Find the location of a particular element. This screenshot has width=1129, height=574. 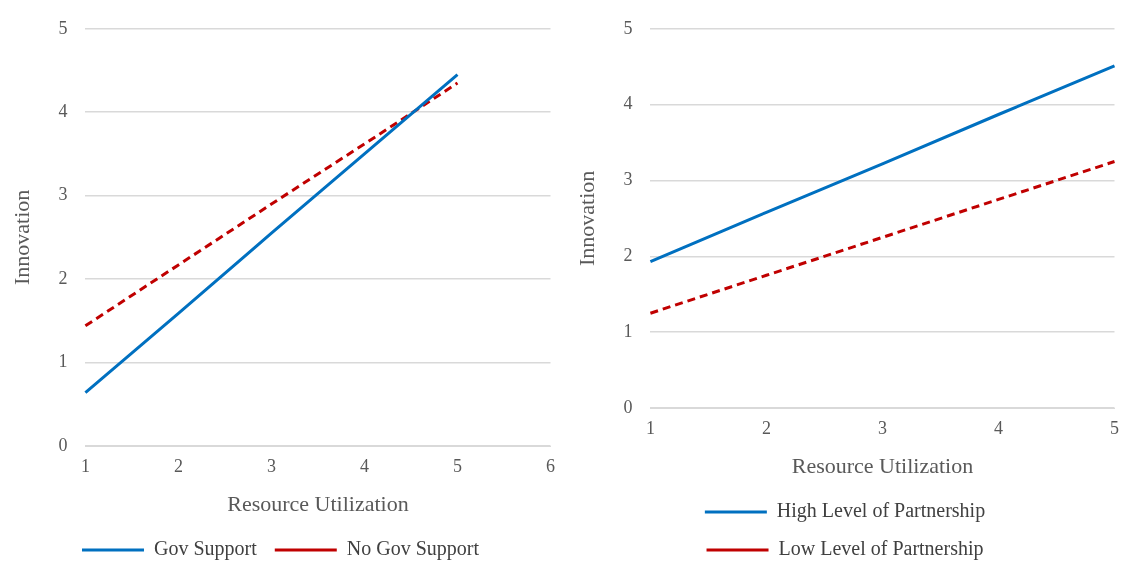

legend-label: Gov Support is located at coordinates (206, 549).